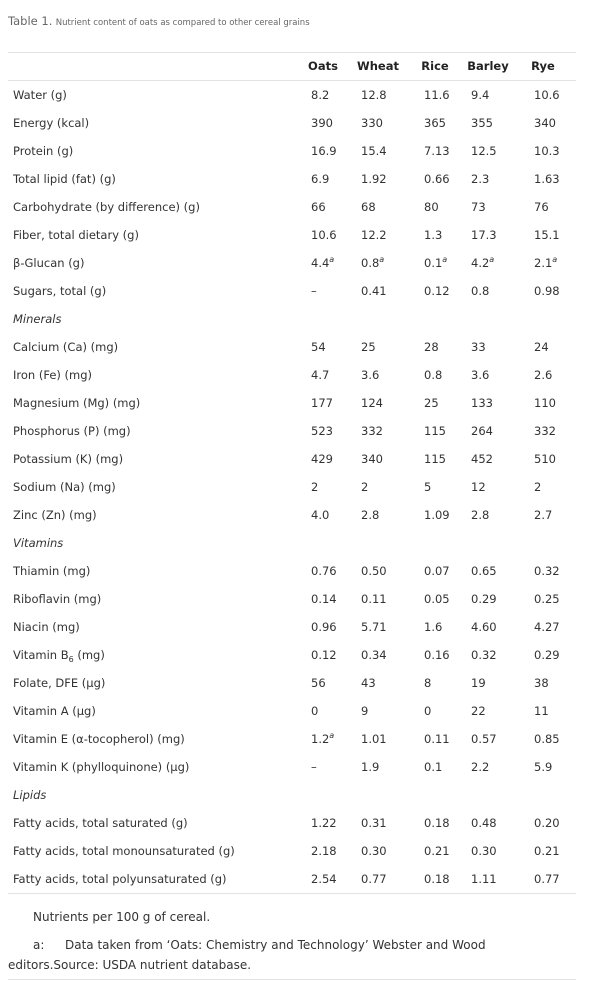  I want to click on cell: 0.85, so click(547, 739).